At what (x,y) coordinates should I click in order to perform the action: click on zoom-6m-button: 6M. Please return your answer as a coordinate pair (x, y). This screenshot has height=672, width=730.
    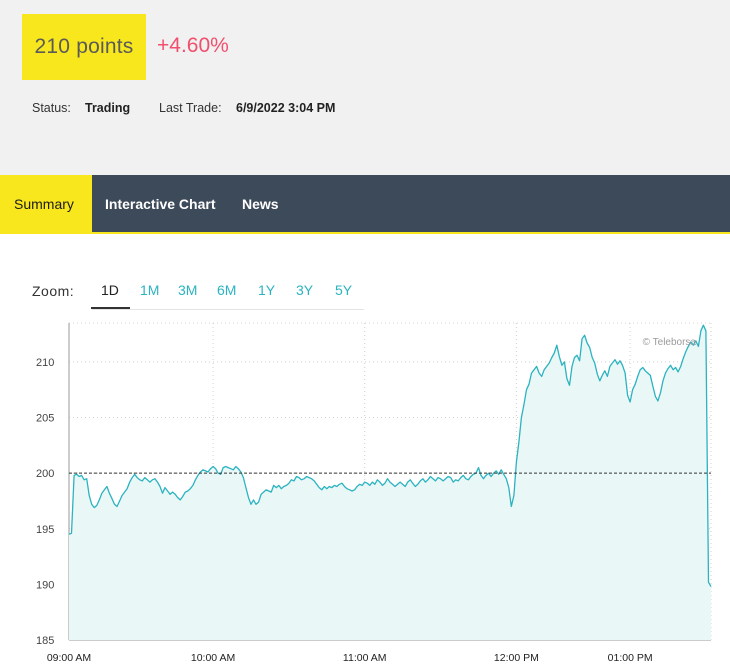
    Looking at the image, I should click on (227, 290).